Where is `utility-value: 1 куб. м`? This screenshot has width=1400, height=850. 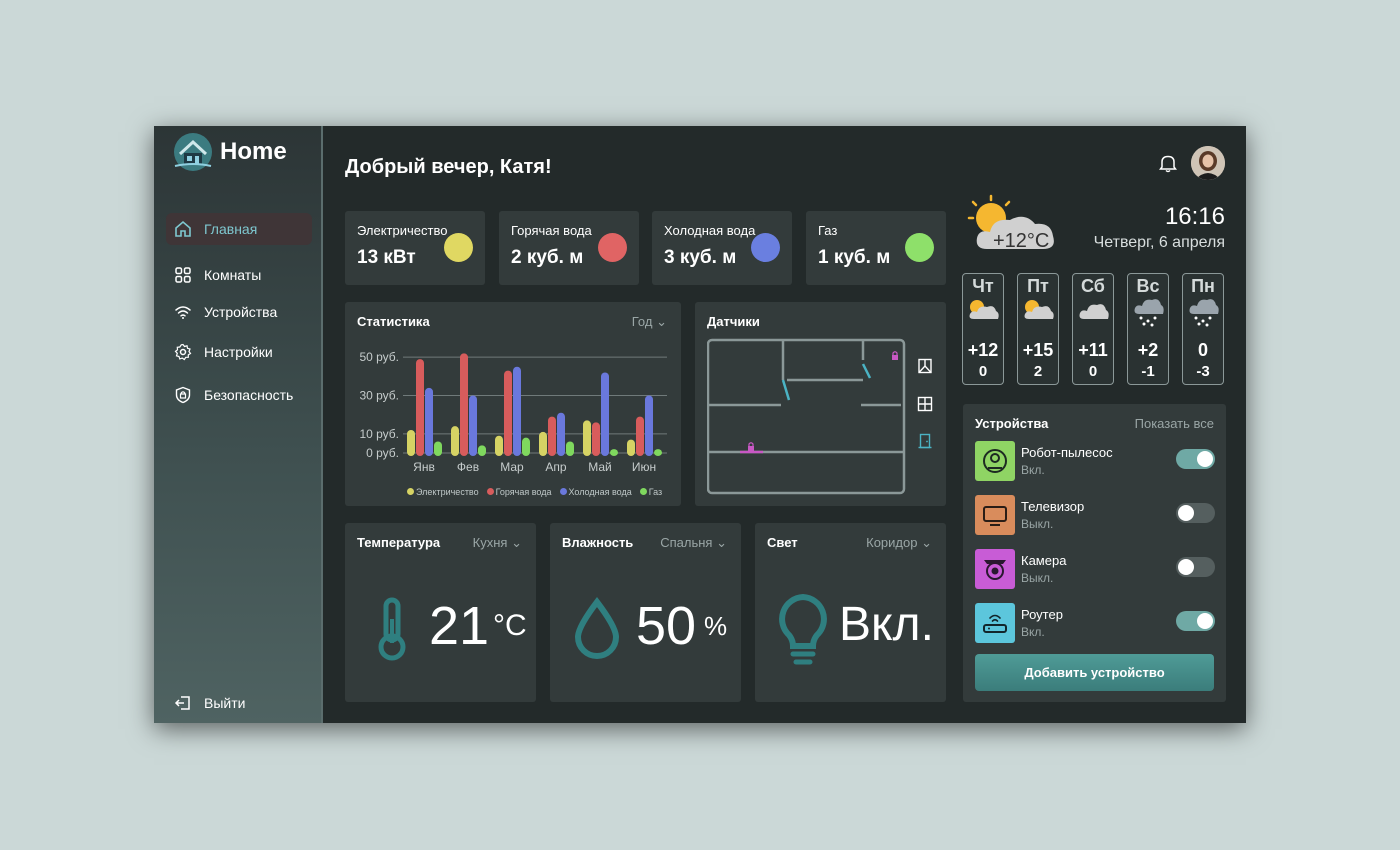 utility-value: 1 куб. м is located at coordinates (854, 257).